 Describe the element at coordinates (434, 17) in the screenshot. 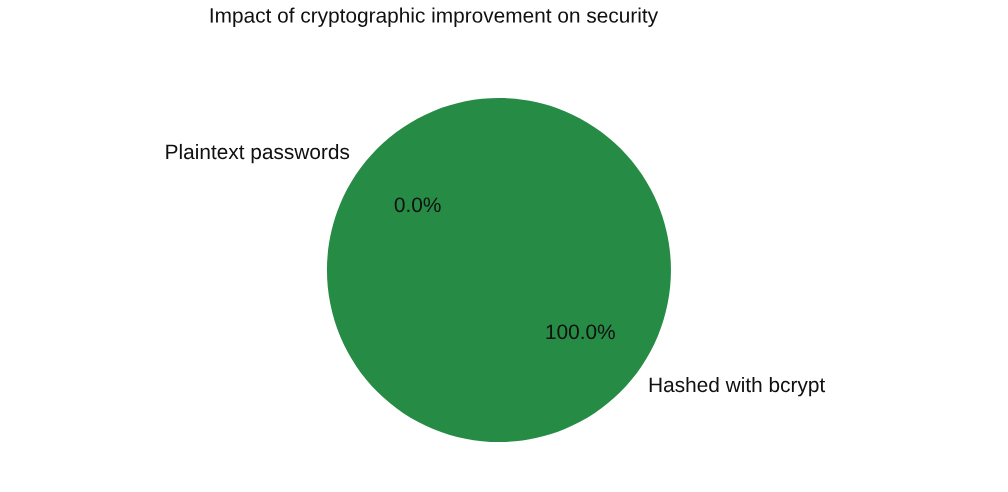

I see `chart-title: Impact of cryptographic improvement on security` at that location.